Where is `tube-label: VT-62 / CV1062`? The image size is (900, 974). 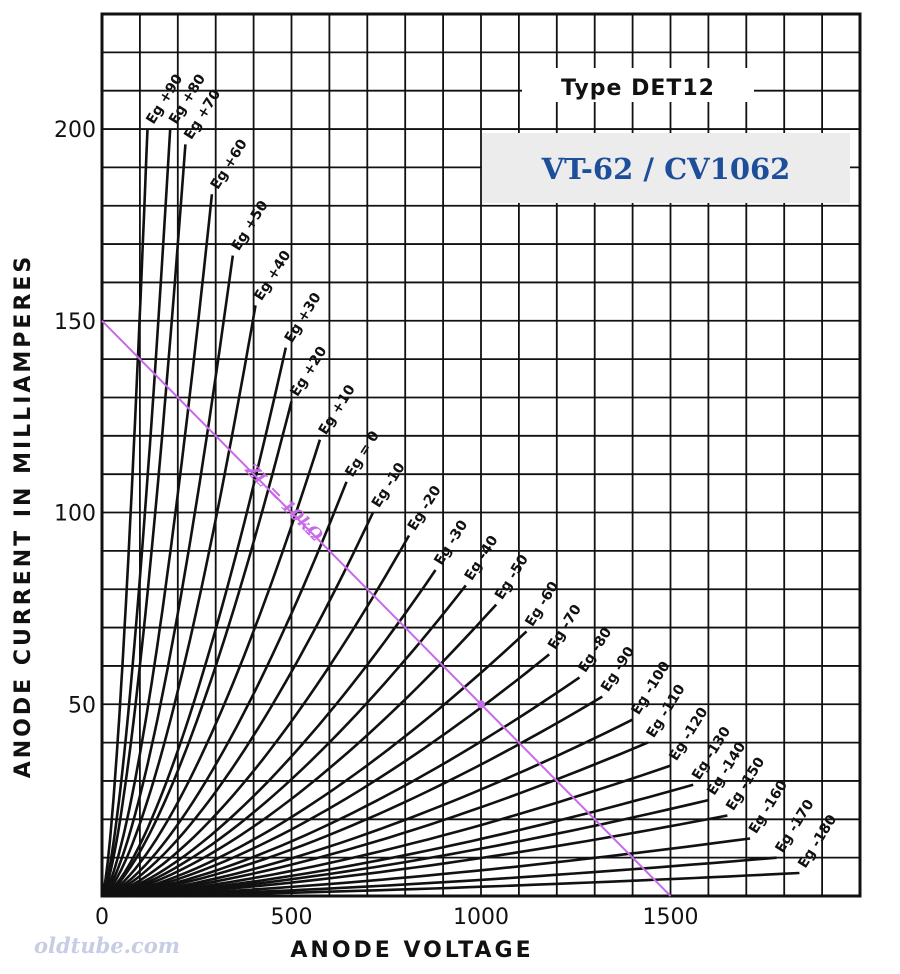 tube-label: VT-62 / CV1062 is located at coordinates (666, 169).